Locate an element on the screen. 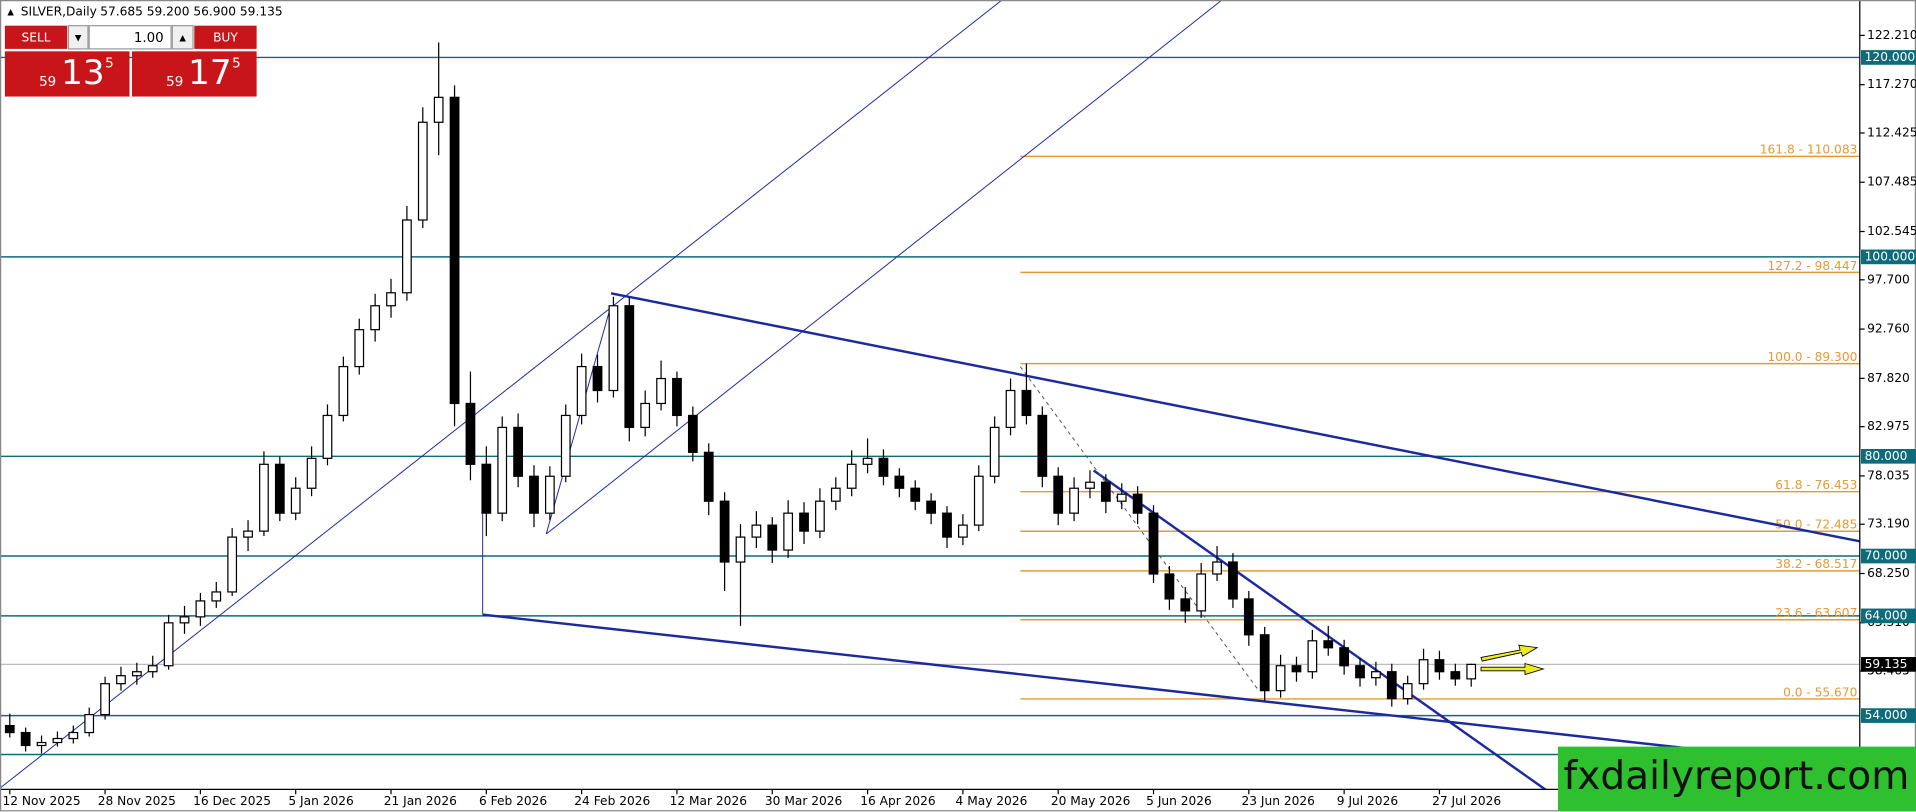 This screenshot has height=812, width=1916. volume-up is located at coordinates (182, 37).